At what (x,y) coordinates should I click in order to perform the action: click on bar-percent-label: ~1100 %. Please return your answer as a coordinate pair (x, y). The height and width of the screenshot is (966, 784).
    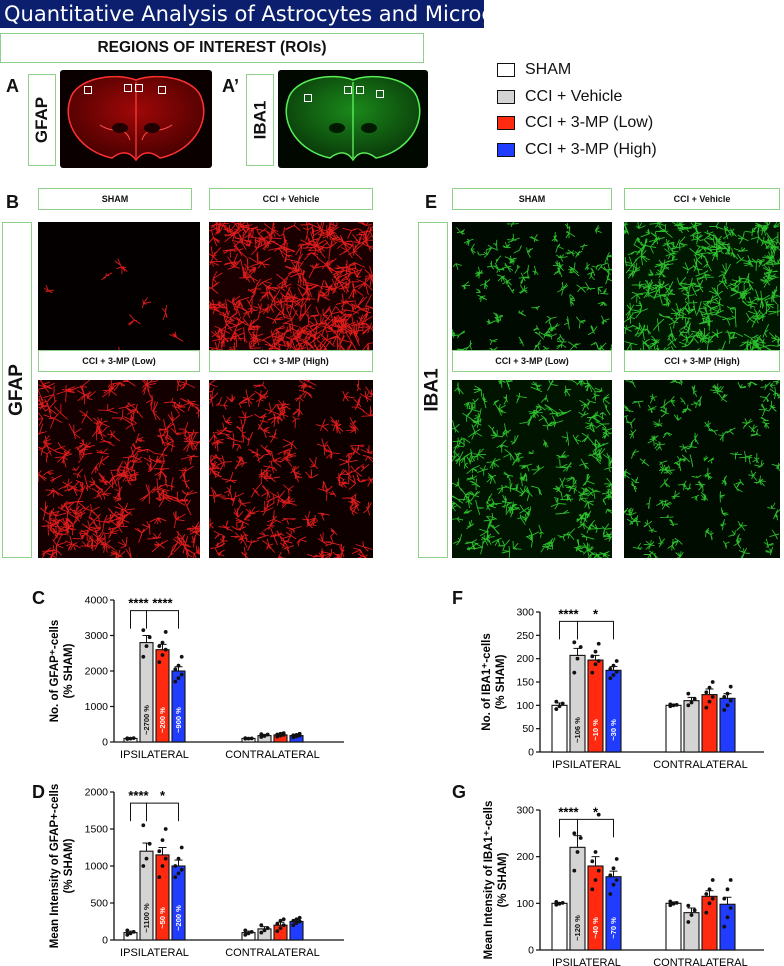
    Looking at the image, I should click on (146, 918).